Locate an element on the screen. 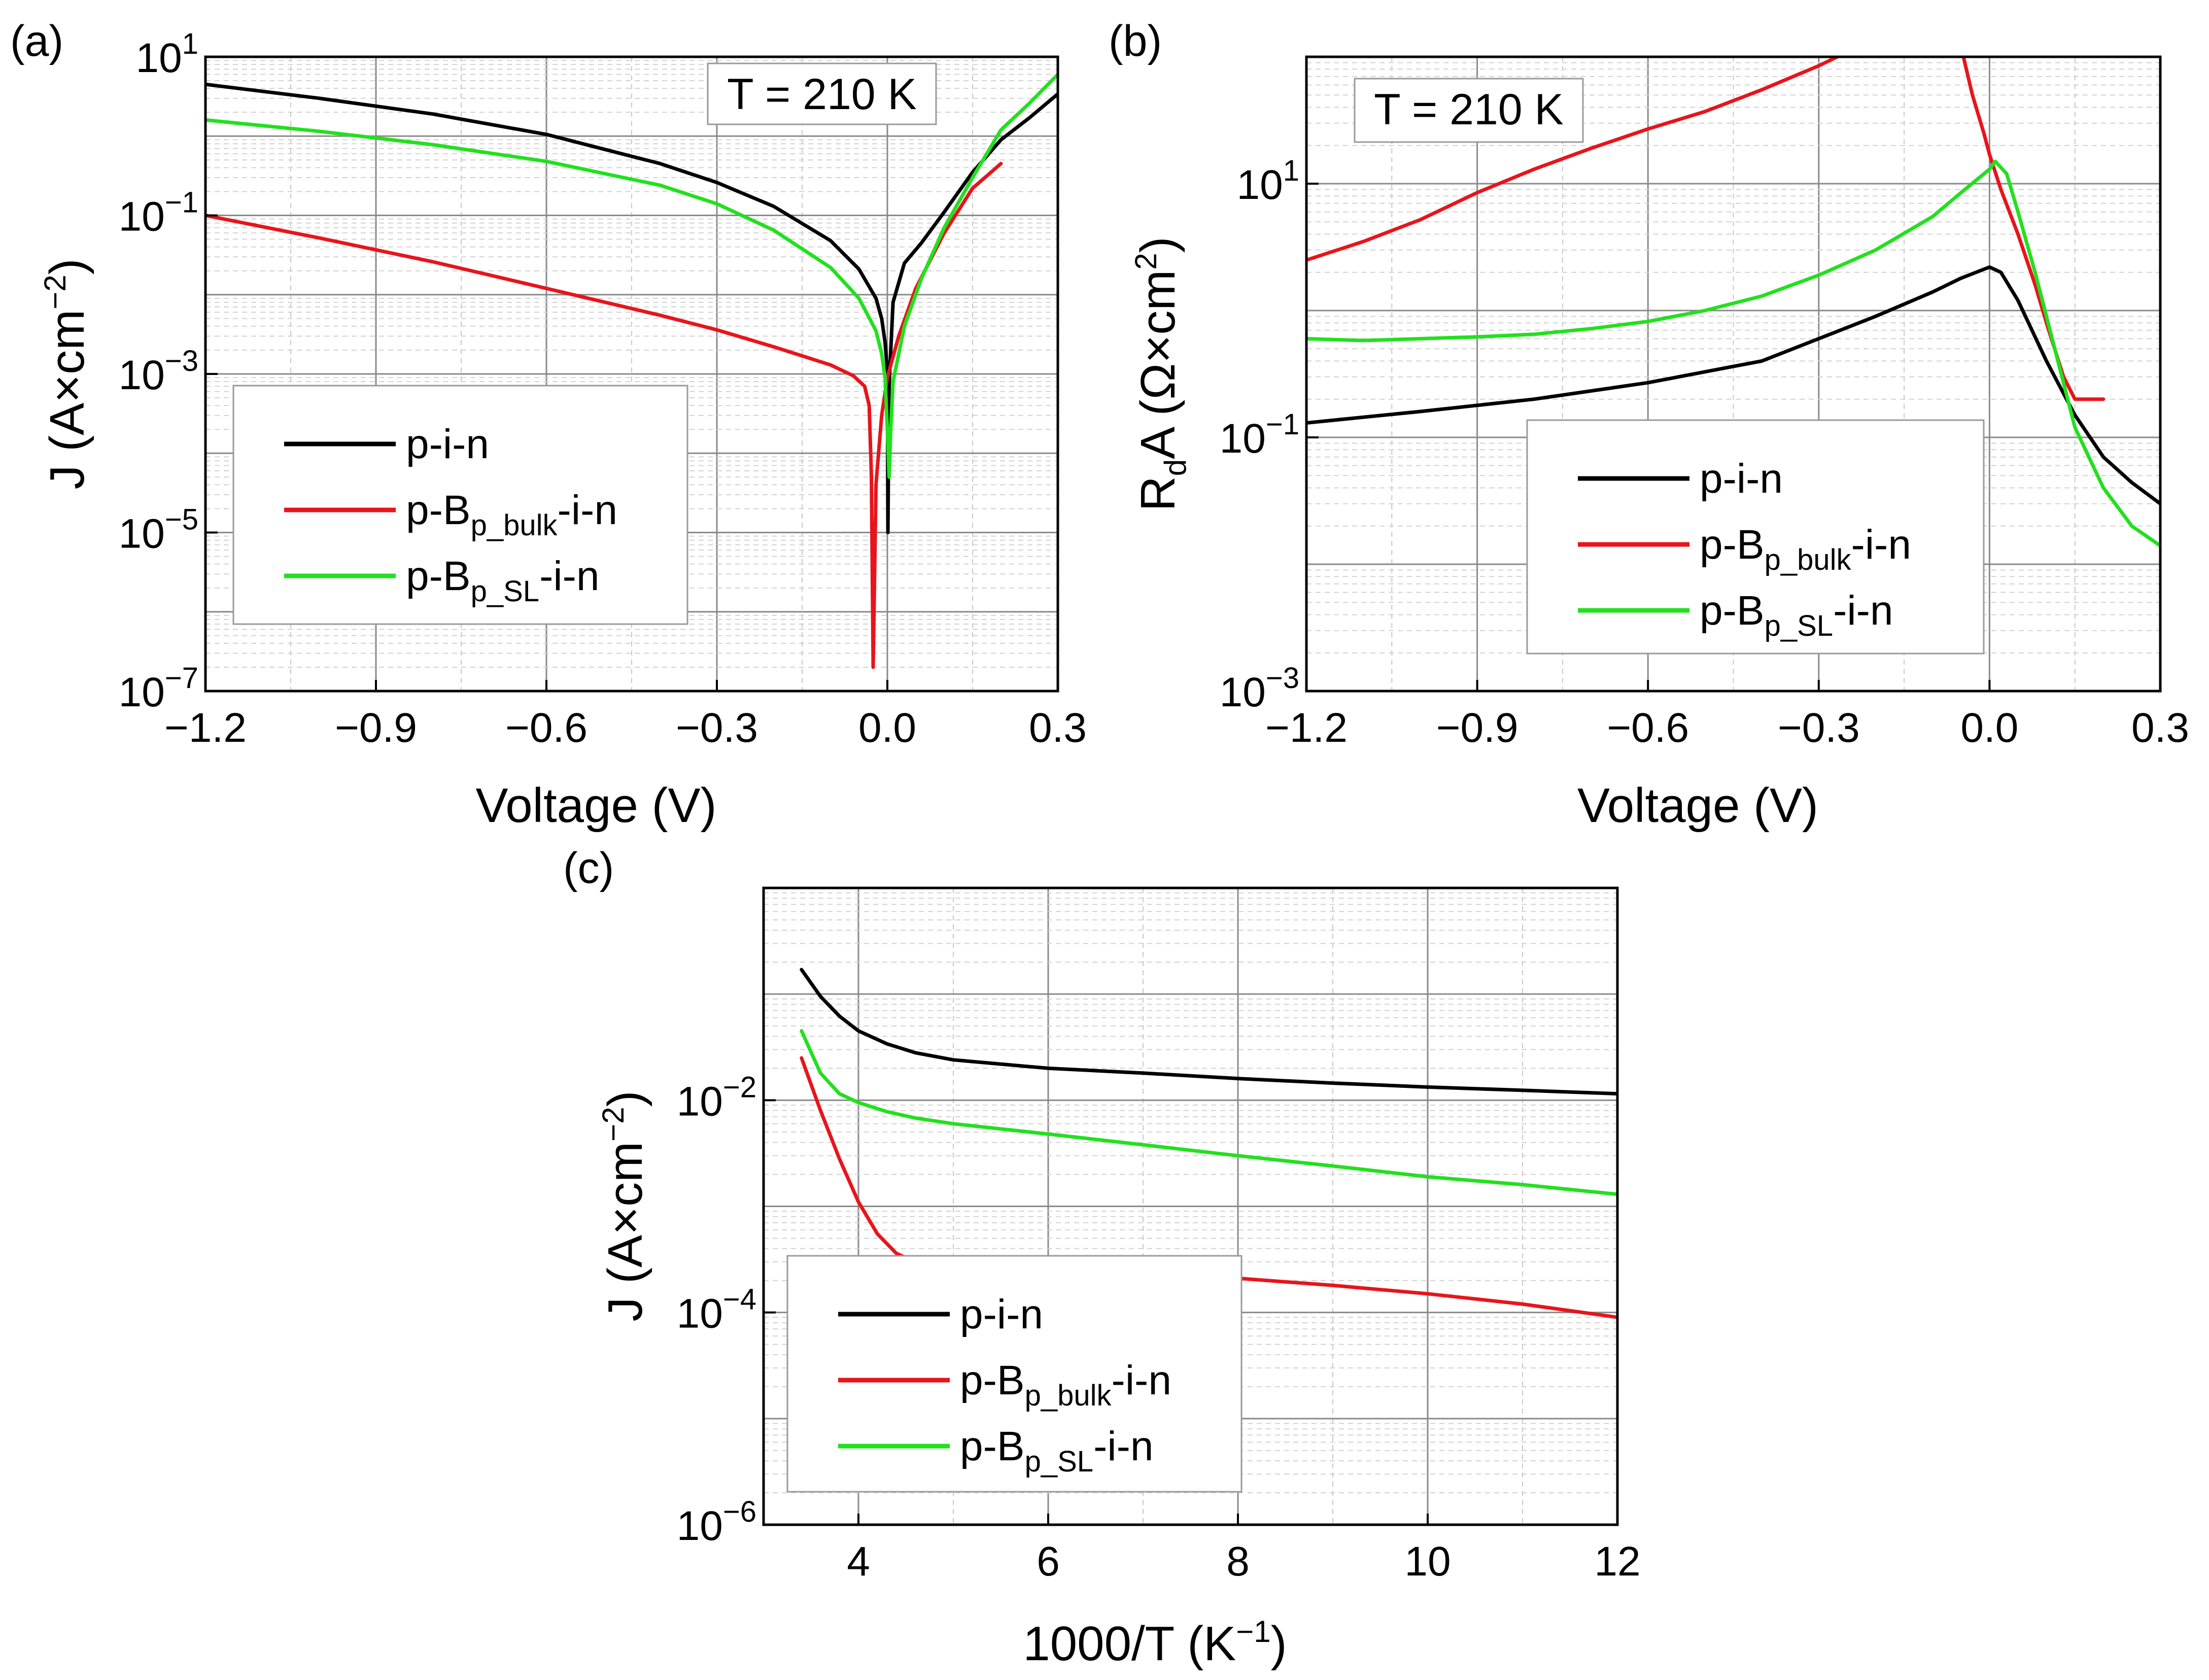  y-tick-label: 10⁻⁵ is located at coordinates (159, 530).